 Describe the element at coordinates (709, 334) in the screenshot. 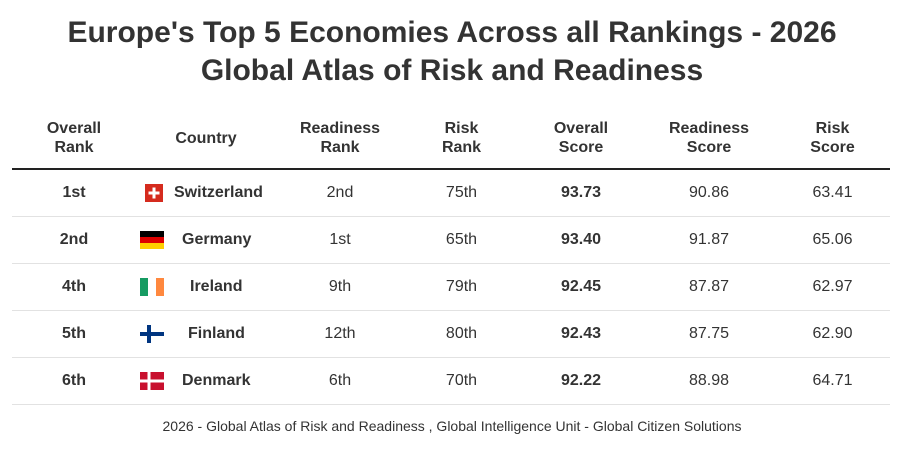

I see `readiness-score-cell: 87.75` at that location.